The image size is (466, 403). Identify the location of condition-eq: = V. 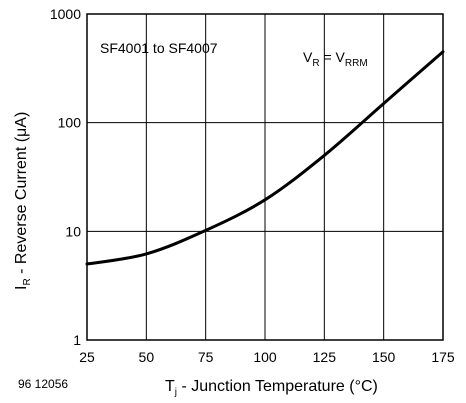
(333, 57).